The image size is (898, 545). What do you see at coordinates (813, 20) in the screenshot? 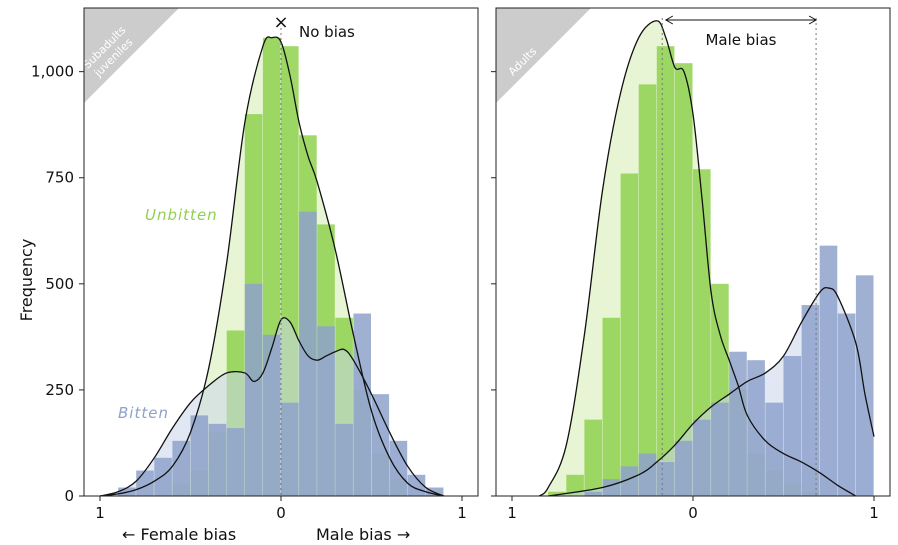
I see `span-arrow-right` at bounding box center [813, 20].